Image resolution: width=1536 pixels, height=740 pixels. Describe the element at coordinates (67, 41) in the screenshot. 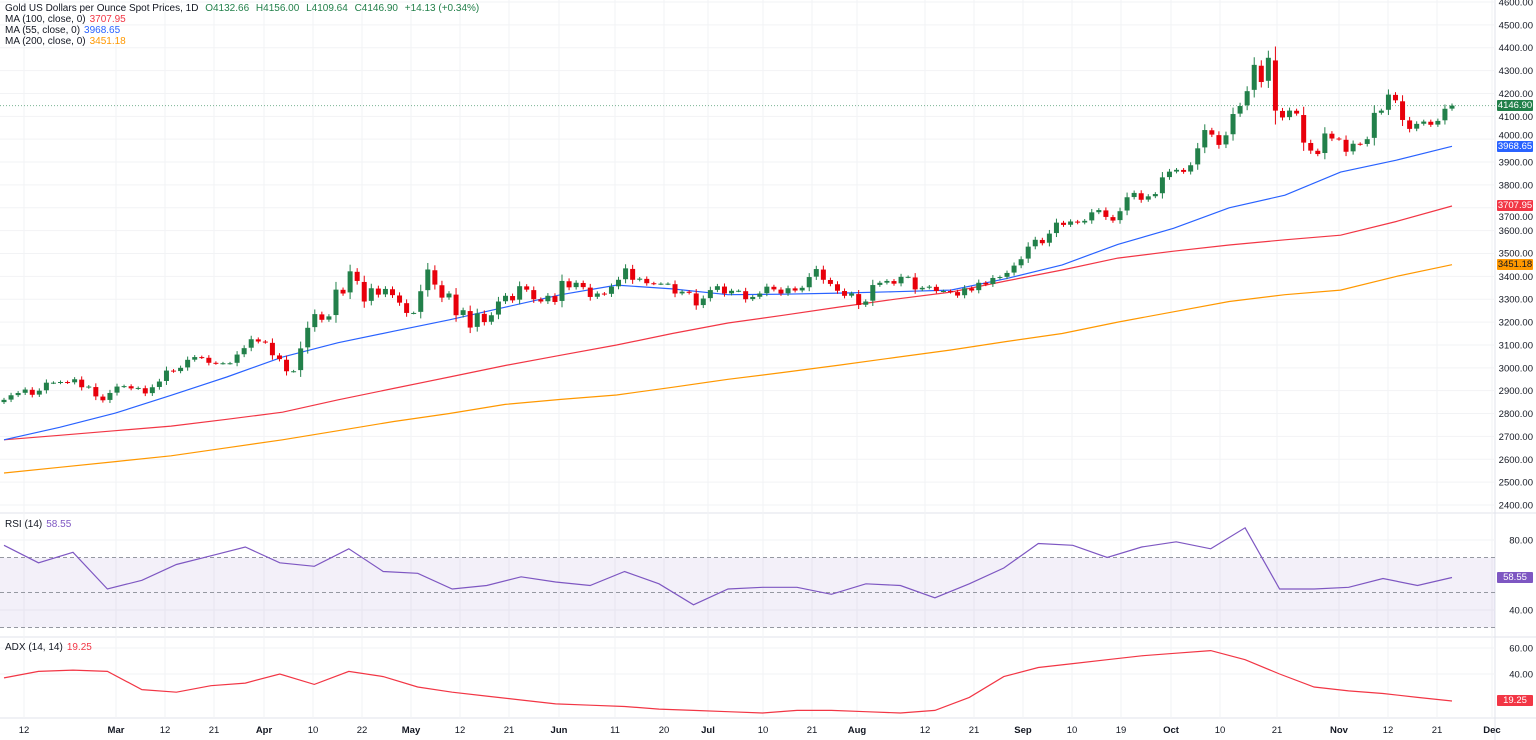

I see `ma200-legend: MA (200, close, 0) 3451.18` at that location.